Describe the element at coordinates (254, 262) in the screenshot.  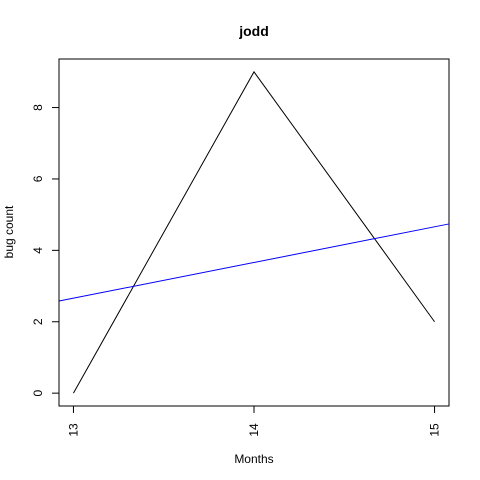
I see `series-1-line` at that location.